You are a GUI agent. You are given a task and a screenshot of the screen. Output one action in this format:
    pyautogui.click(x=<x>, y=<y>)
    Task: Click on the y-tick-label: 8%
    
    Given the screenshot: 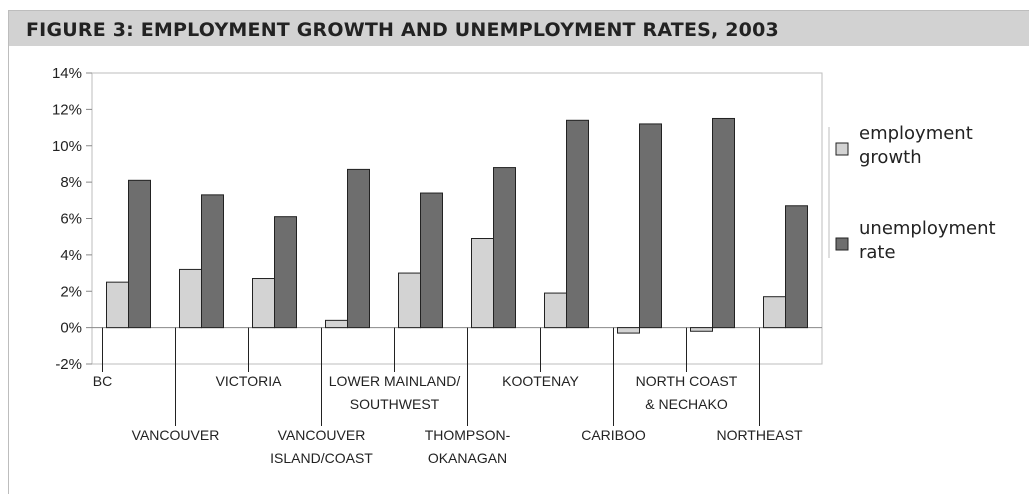 What is the action you would take?
    pyautogui.click(x=71, y=182)
    